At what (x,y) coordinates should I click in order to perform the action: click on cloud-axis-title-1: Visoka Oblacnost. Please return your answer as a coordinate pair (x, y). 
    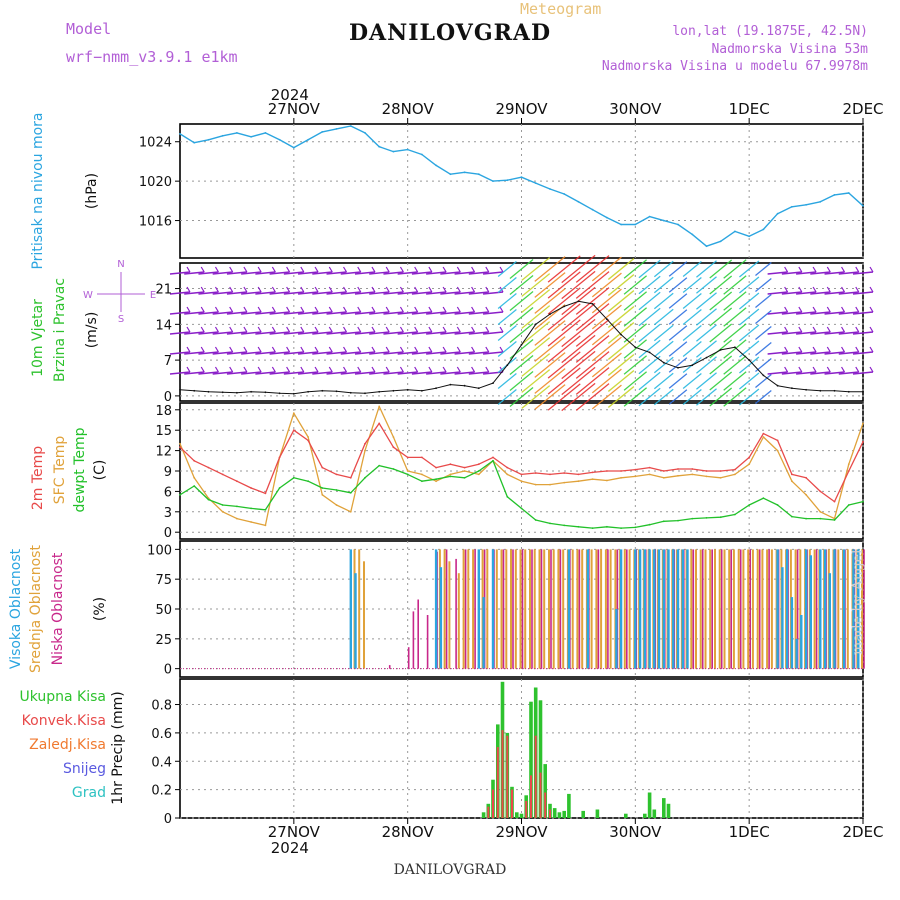
    Looking at the image, I should click on (16, 608).